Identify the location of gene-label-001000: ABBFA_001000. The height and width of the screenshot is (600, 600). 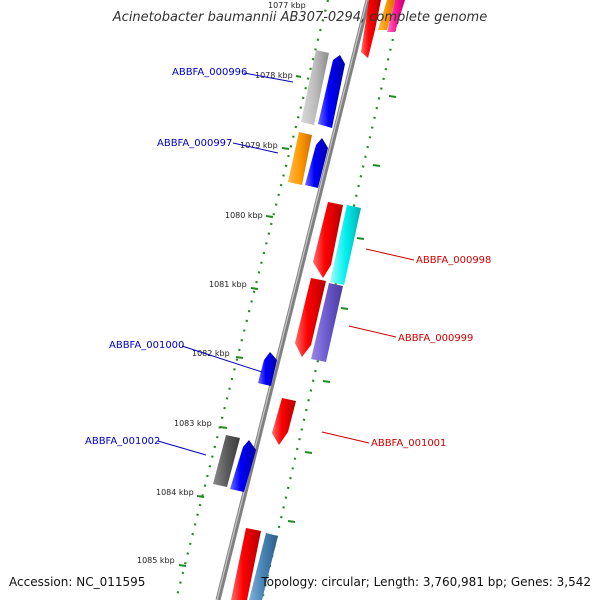
(146, 345).